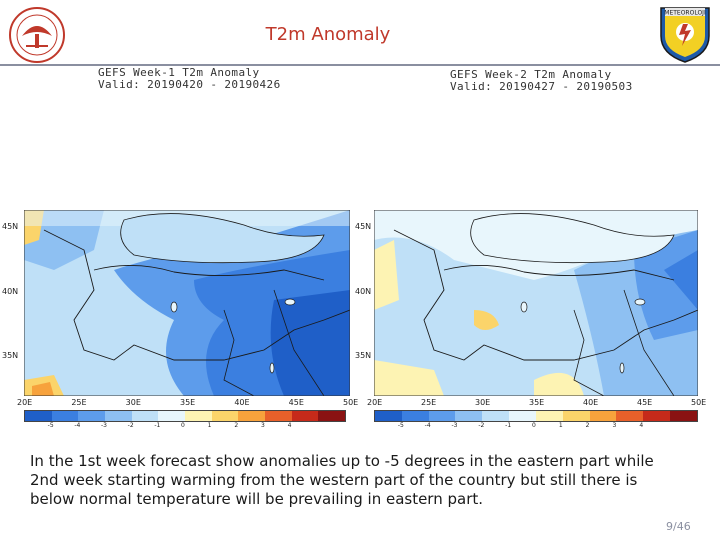 Image resolution: width=720 pixels, height=540 pixels. What do you see at coordinates (483, 402) in the screenshot?
I see `map-2-lon-30E: 30E` at bounding box center [483, 402].